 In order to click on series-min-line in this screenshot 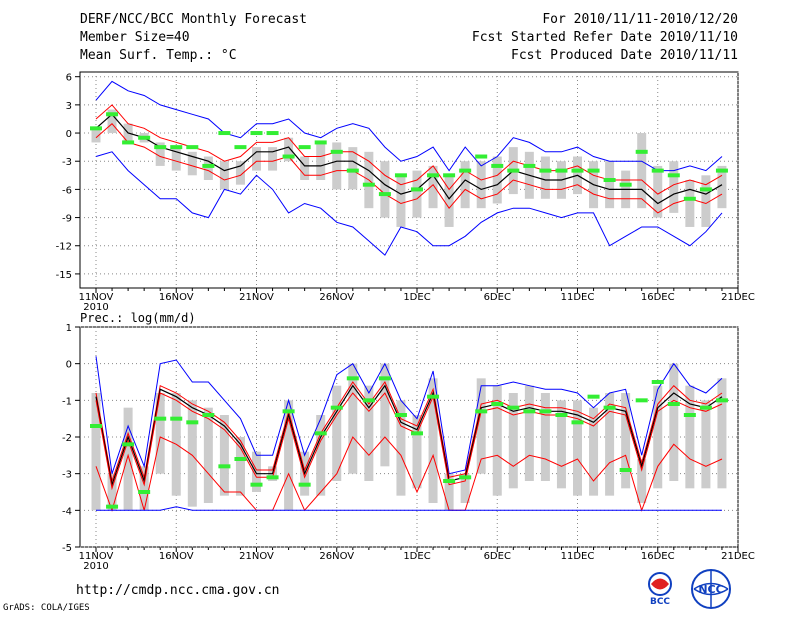, I will do `click(409, 203)`.